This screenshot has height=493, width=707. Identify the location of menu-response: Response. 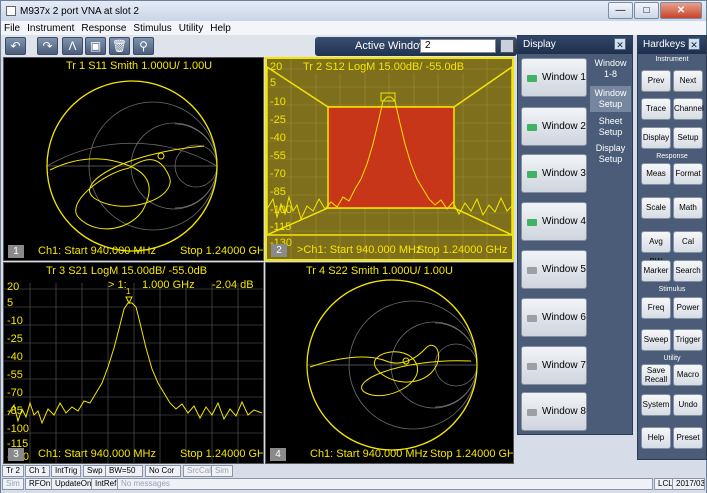
(104, 28).